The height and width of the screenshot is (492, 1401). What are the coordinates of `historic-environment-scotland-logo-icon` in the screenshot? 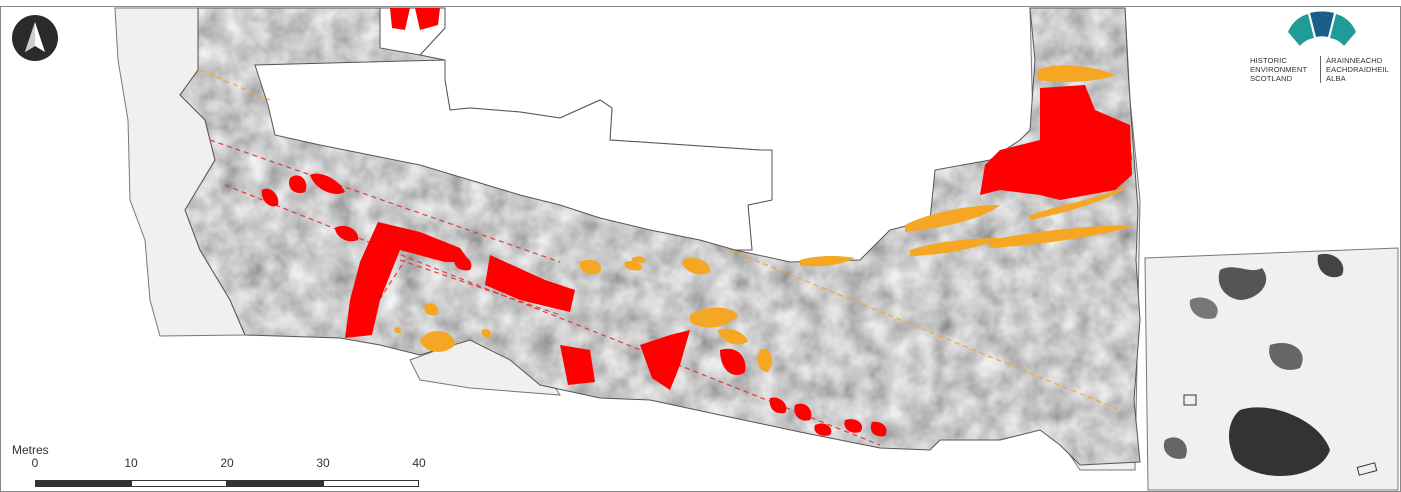 It's located at (1322, 28).